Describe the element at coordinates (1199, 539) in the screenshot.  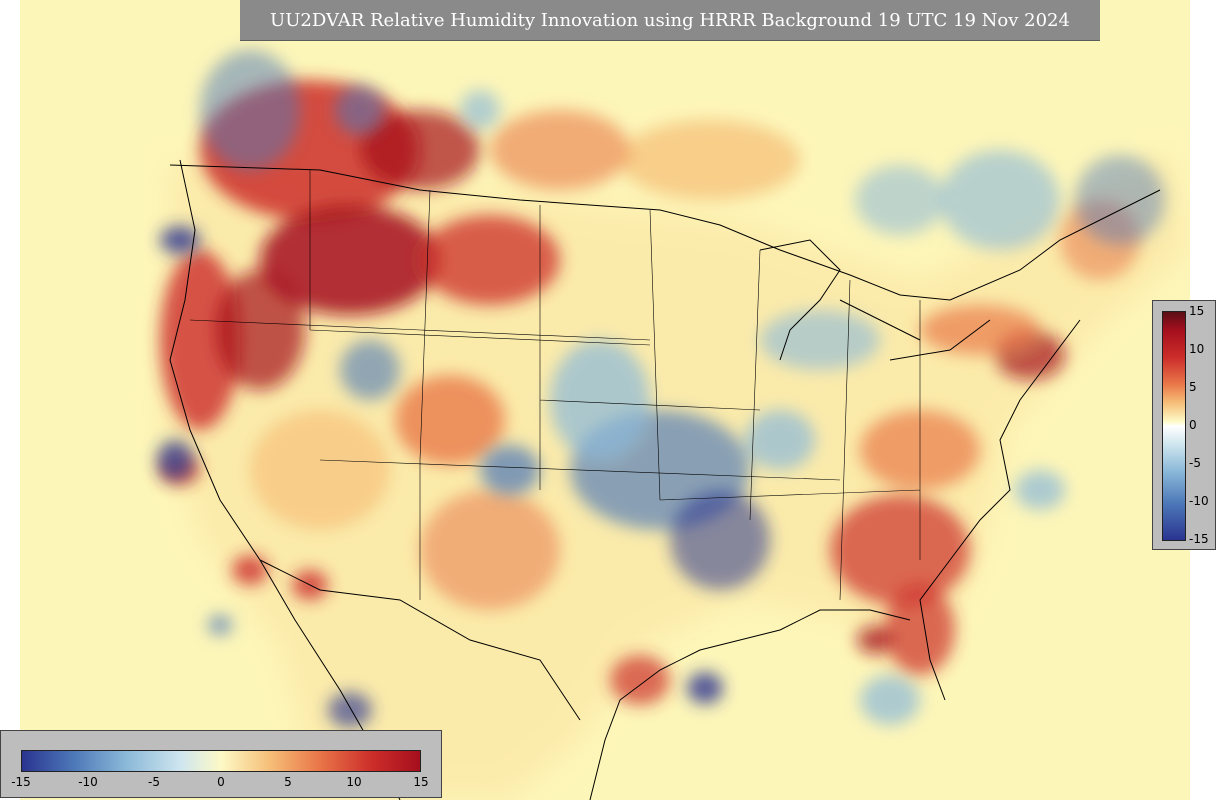
I see `vcbar-tick-label: -15` at that location.